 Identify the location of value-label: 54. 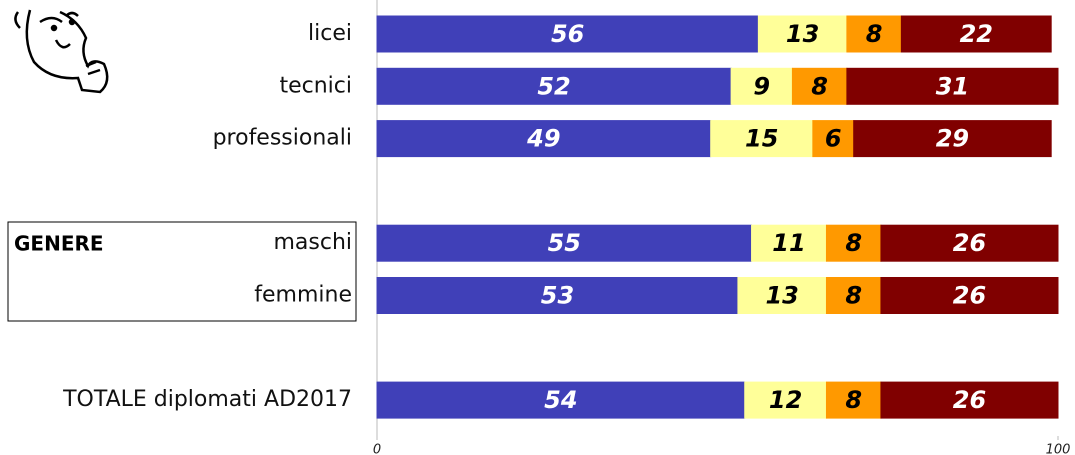
(560, 400).